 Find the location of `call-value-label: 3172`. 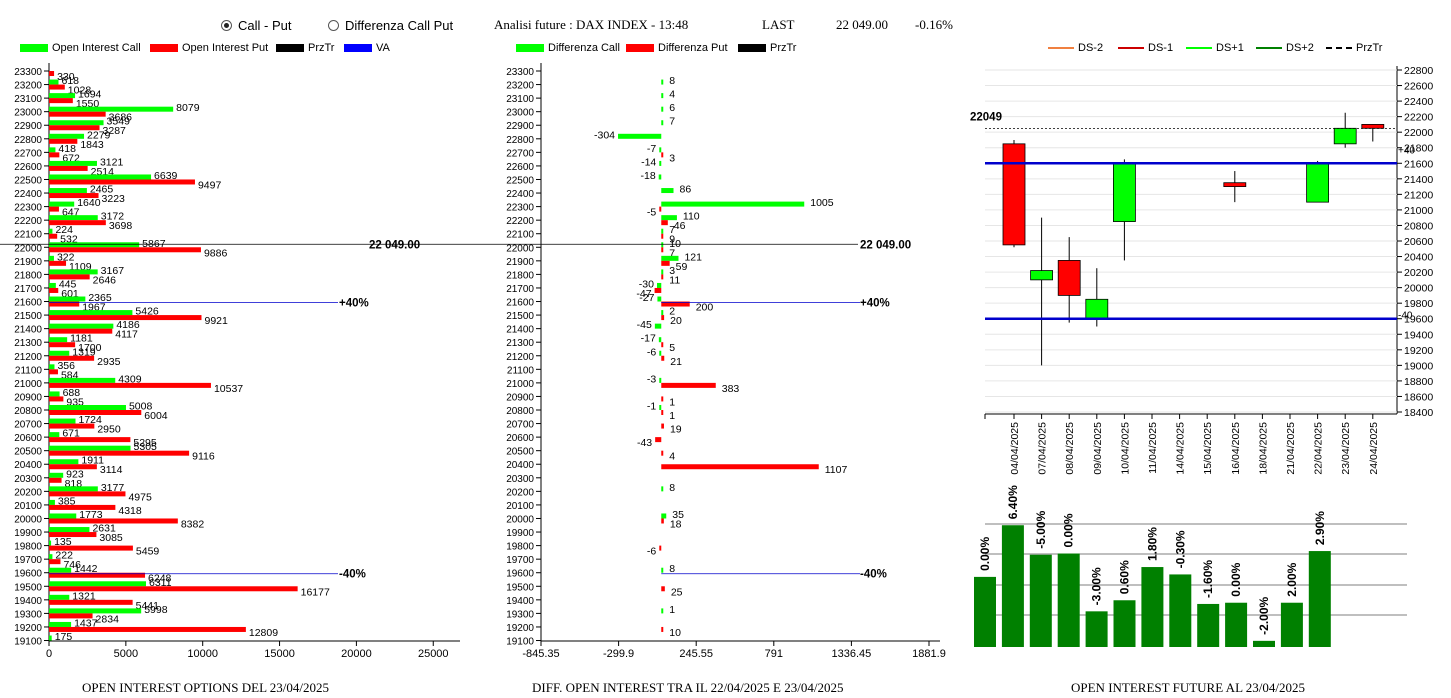

call-value-label: 3172 is located at coordinates (113, 217).